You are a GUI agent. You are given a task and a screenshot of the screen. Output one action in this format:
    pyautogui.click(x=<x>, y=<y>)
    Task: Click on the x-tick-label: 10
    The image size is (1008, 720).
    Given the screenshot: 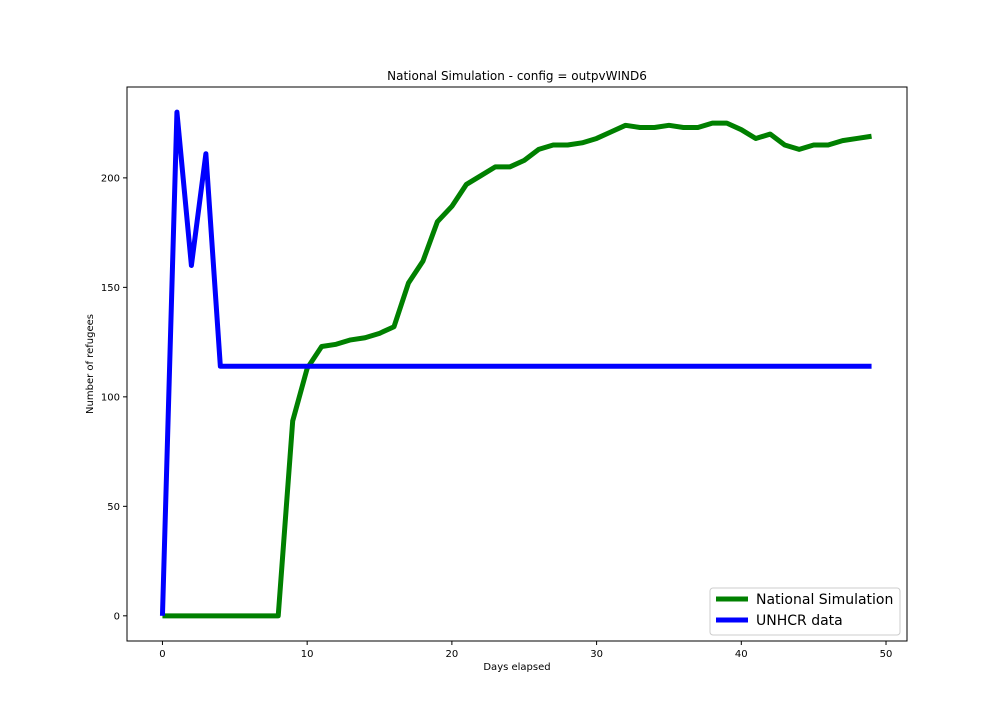 What is the action you would take?
    pyautogui.click(x=307, y=654)
    